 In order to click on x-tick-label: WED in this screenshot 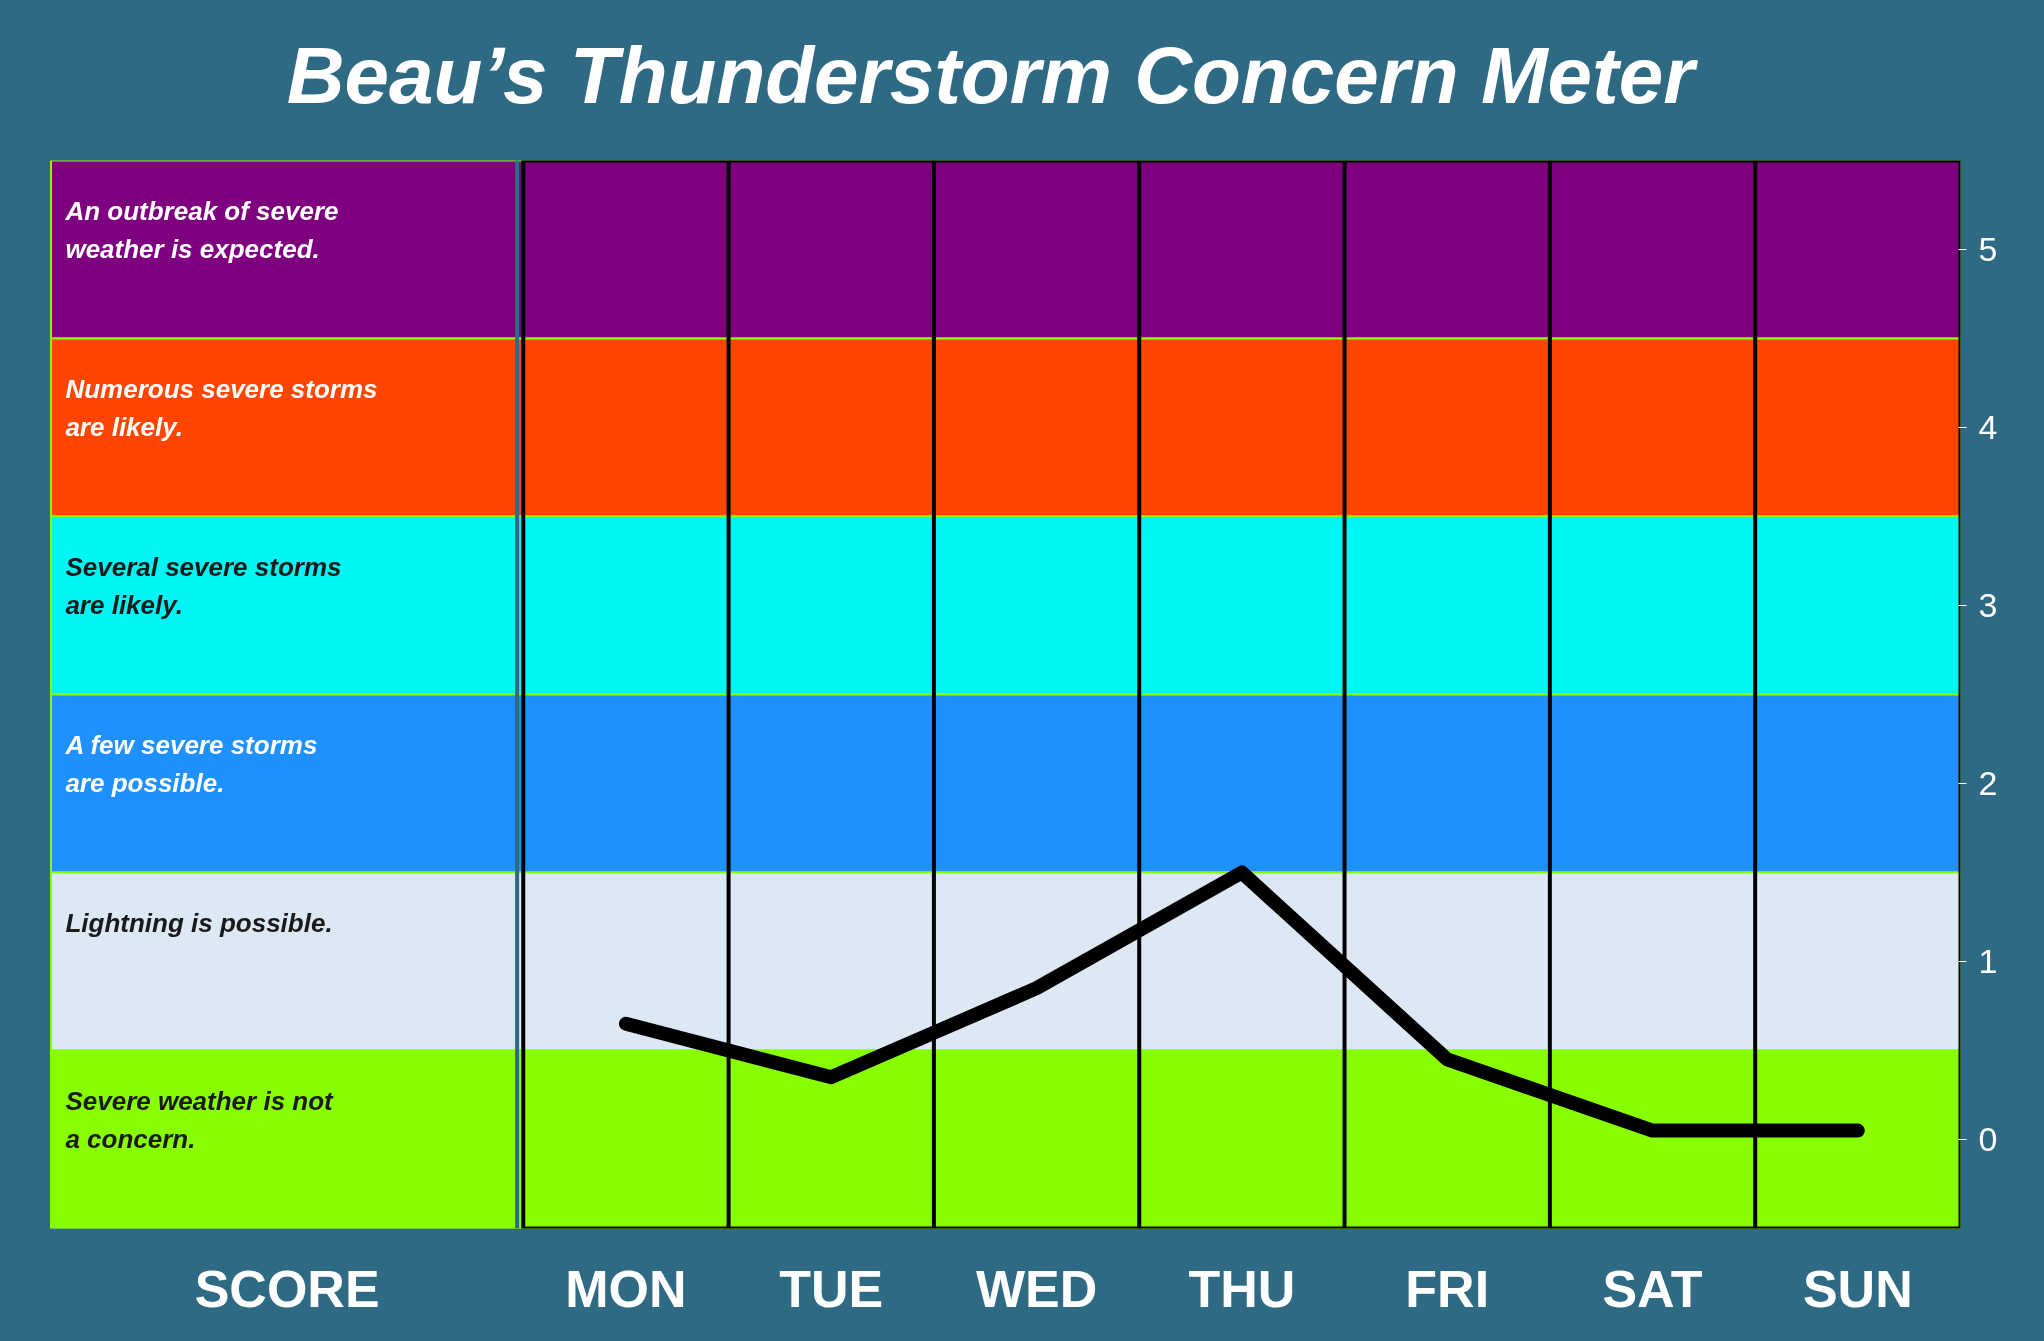, I will do `click(1036, 1288)`.